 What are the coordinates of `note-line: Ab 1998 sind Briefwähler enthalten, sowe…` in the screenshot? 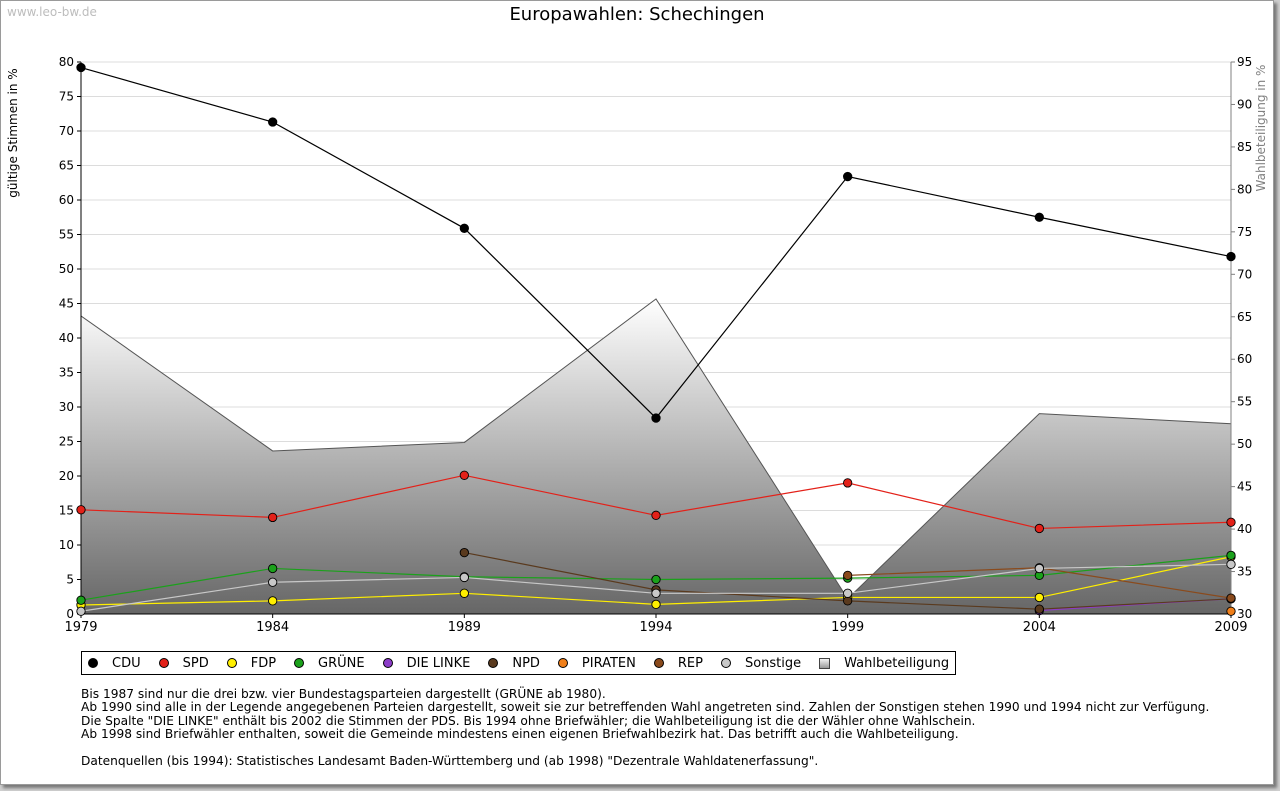 It's located at (520, 734).